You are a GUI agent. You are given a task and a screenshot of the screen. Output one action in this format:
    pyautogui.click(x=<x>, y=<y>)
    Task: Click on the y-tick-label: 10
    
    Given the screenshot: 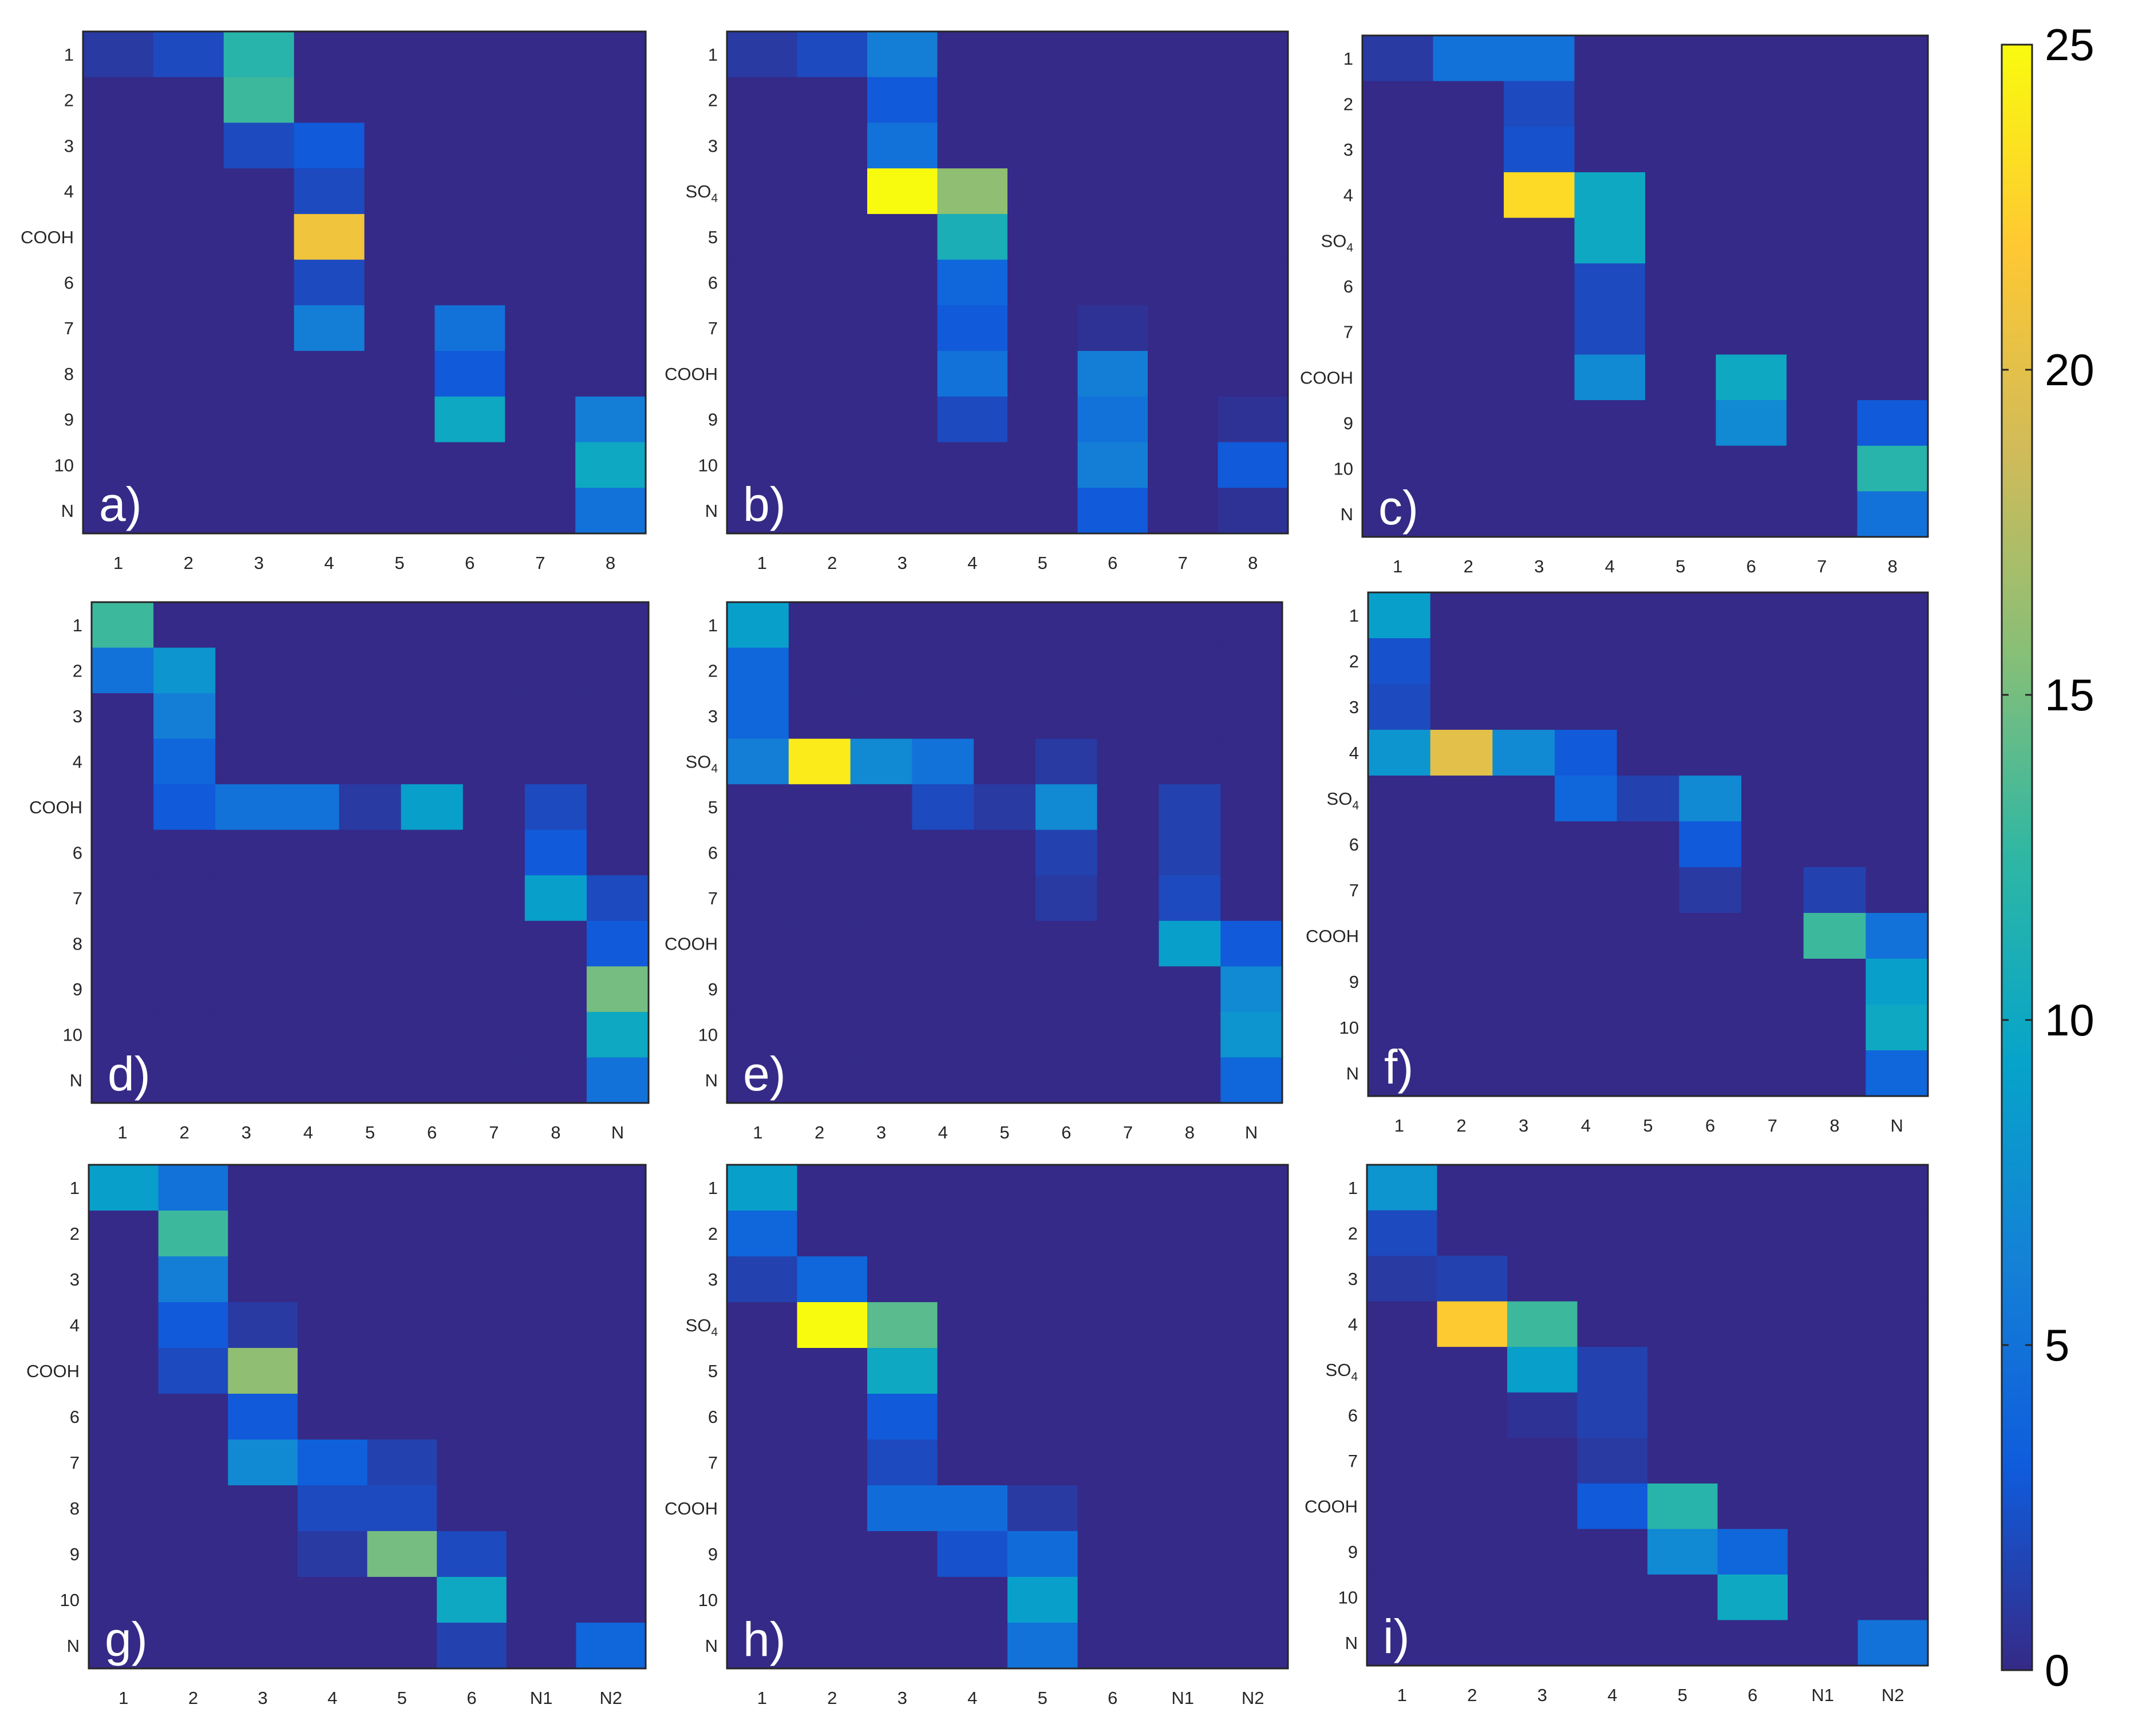 What is the action you would take?
    pyautogui.click(x=708, y=465)
    